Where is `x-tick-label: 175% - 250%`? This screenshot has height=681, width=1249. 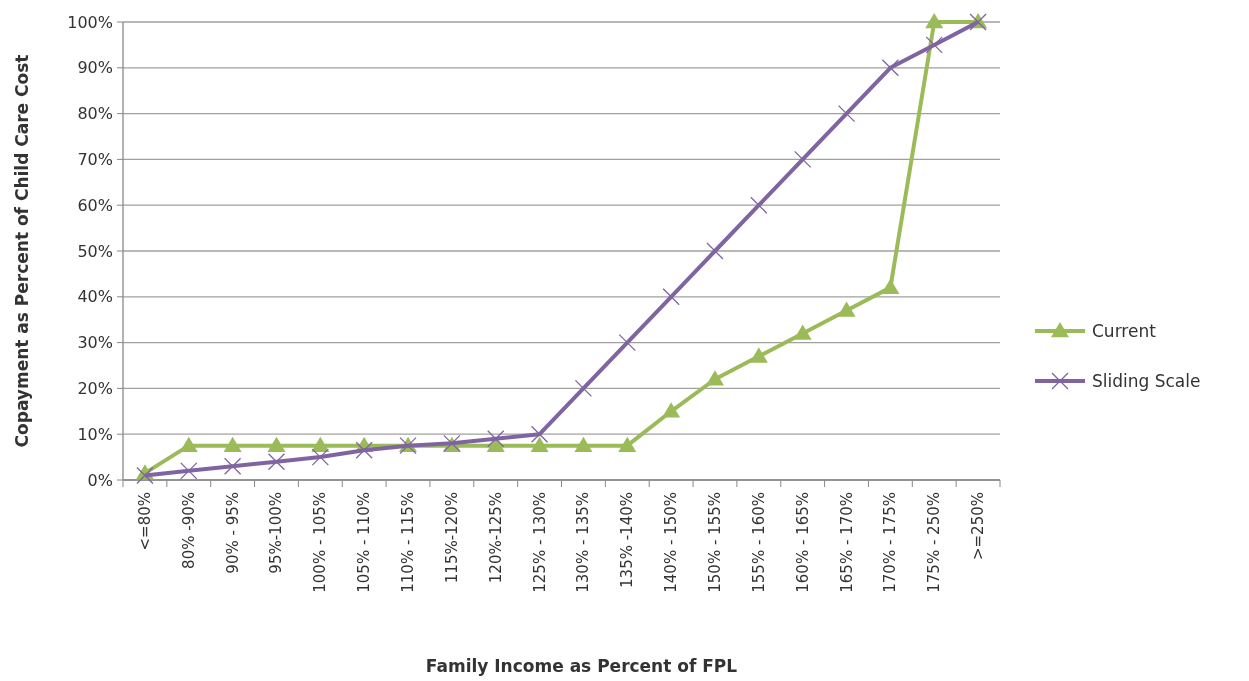
x-tick-label: 175% - 250% is located at coordinates (934, 542).